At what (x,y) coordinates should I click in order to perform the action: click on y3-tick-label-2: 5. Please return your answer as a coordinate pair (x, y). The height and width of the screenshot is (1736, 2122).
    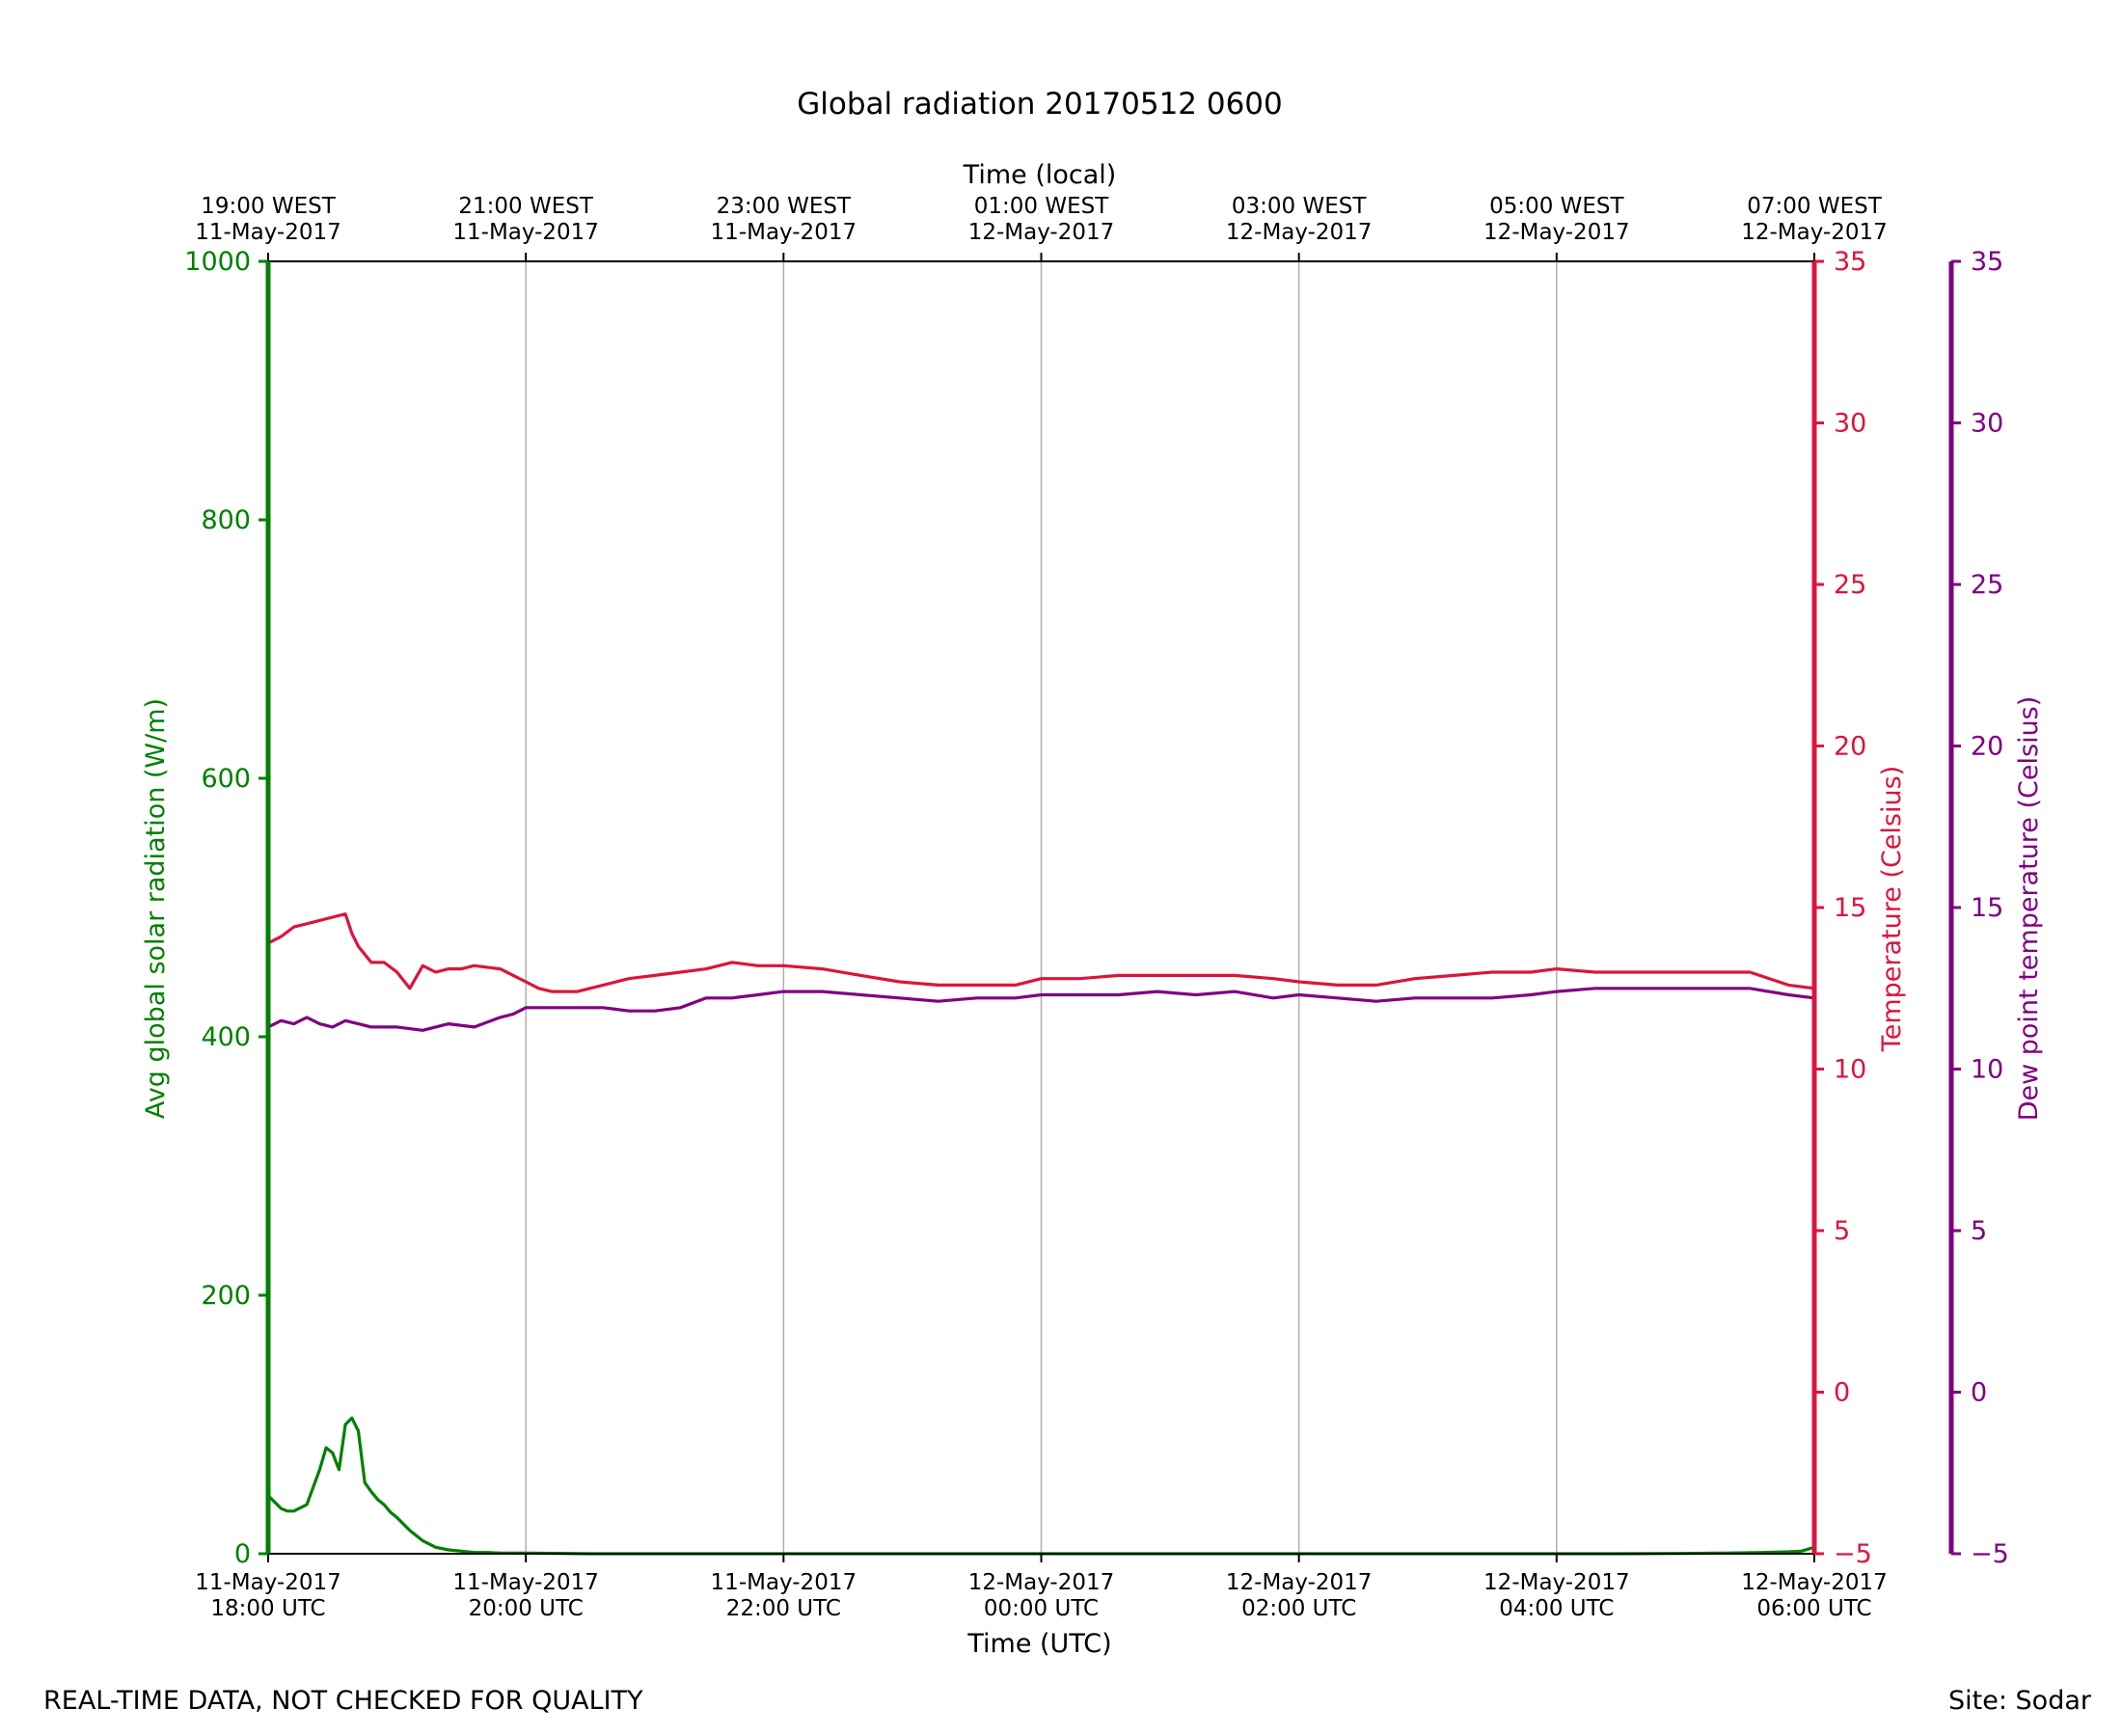
    Looking at the image, I should click on (1979, 1231).